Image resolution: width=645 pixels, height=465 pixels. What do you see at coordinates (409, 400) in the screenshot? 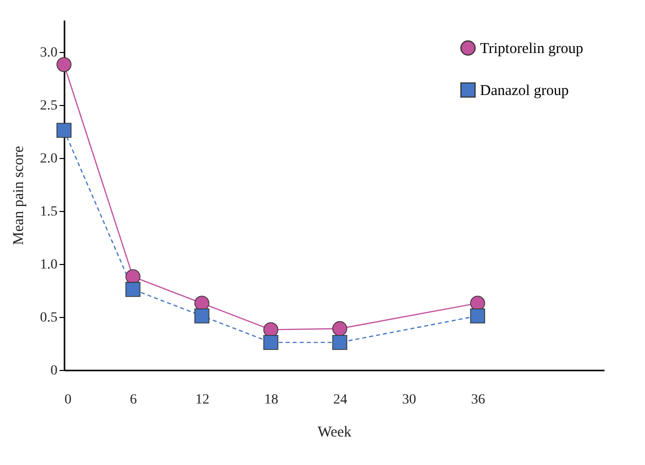
I see `x-tick-label: 30` at bounding box center [409, 400].